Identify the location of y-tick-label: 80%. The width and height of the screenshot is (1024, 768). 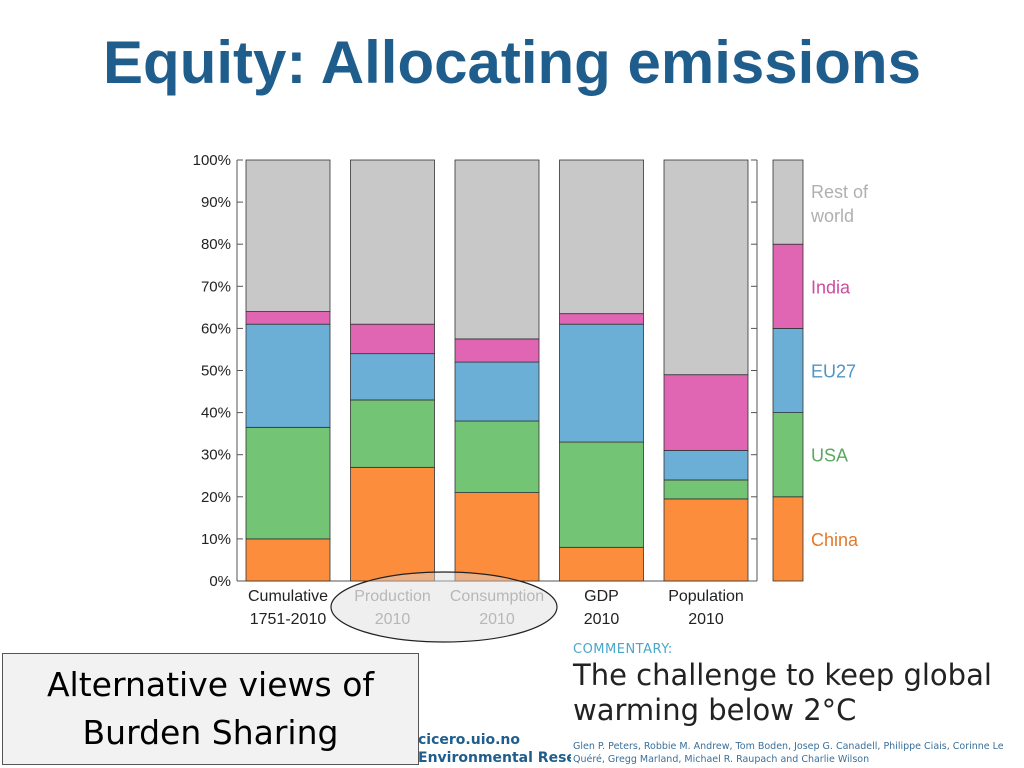
(216, 244).